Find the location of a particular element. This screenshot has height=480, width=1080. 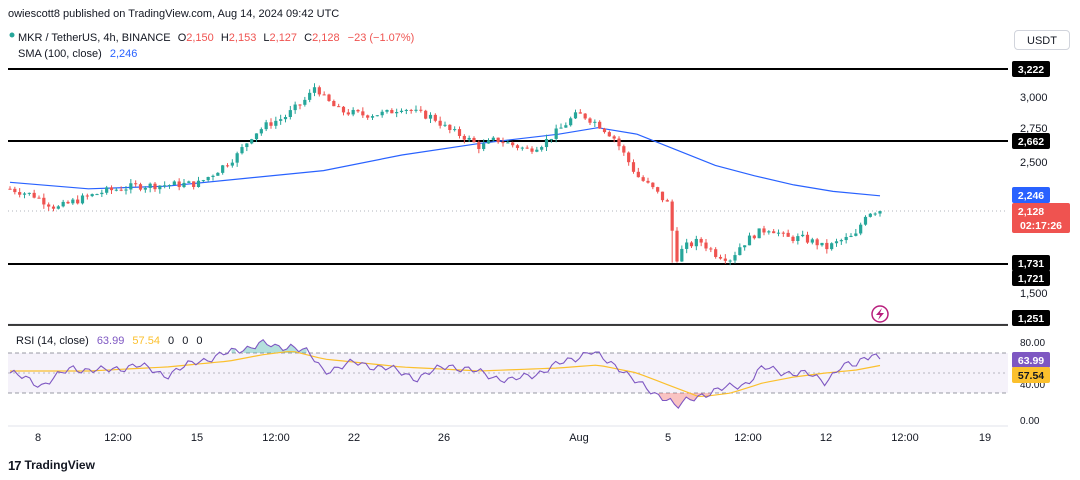

svg-text: 1,731 is located at coordinates (1031, 264).